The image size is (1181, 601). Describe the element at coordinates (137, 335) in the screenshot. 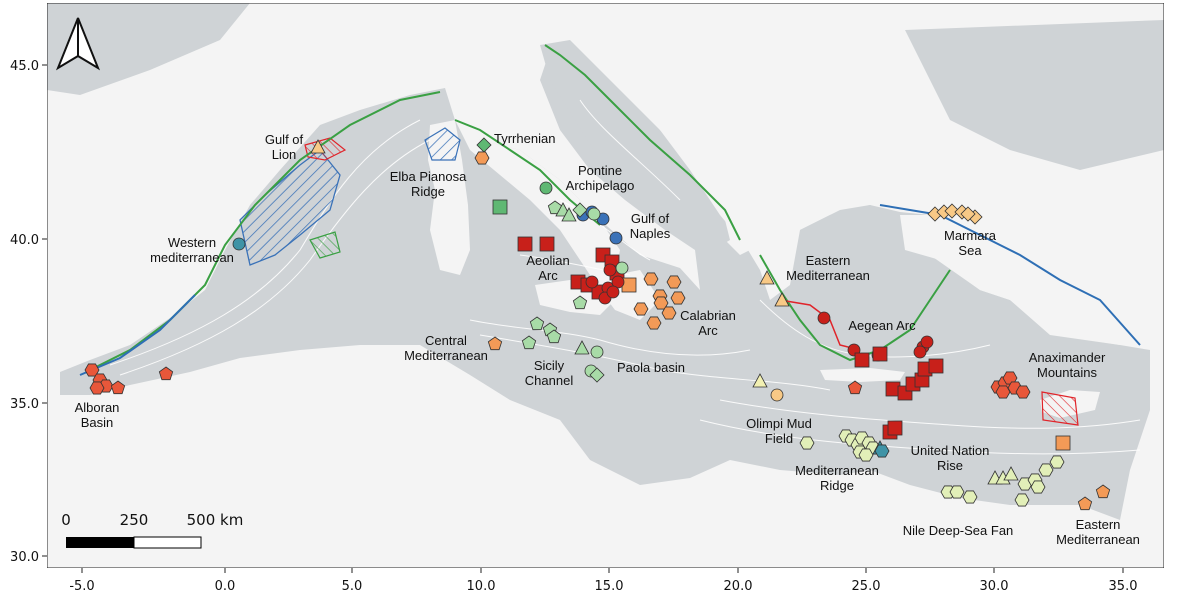

I see `coast-blue-spain` at that location.